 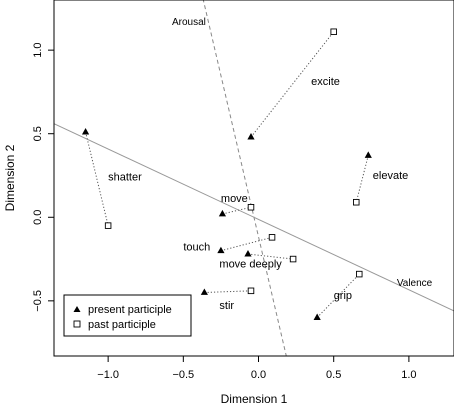 I want to click on present-marker-touch, so click(x=221, y=250).